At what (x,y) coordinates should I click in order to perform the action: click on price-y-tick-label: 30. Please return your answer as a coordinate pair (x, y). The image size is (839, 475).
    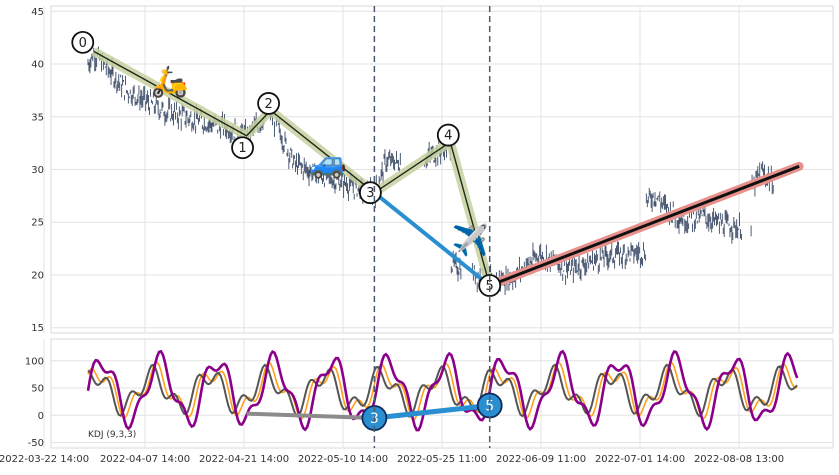
    Looking at the image, I should click on (37, 170).